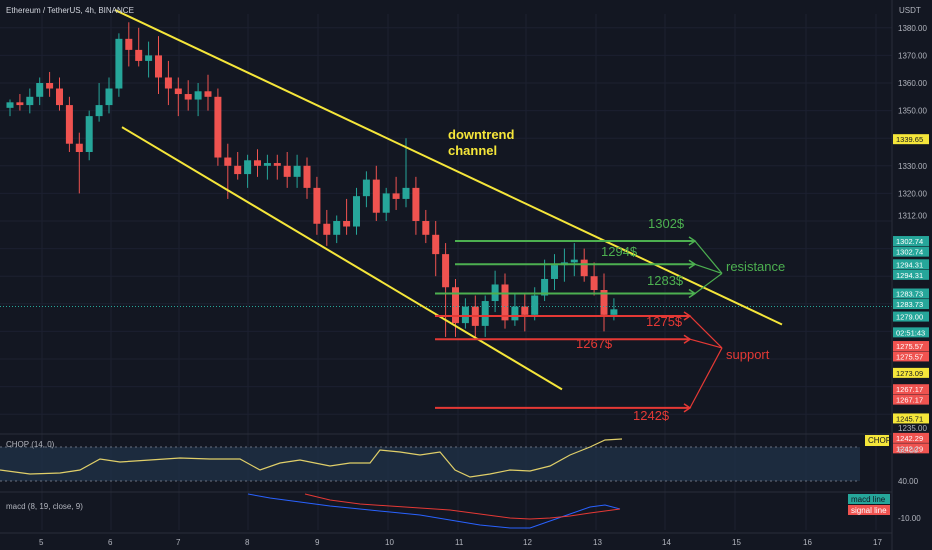  Describe the element at coordinates (912, 83) in the screenshot. I see `price-tick: 1360.00` at that location.